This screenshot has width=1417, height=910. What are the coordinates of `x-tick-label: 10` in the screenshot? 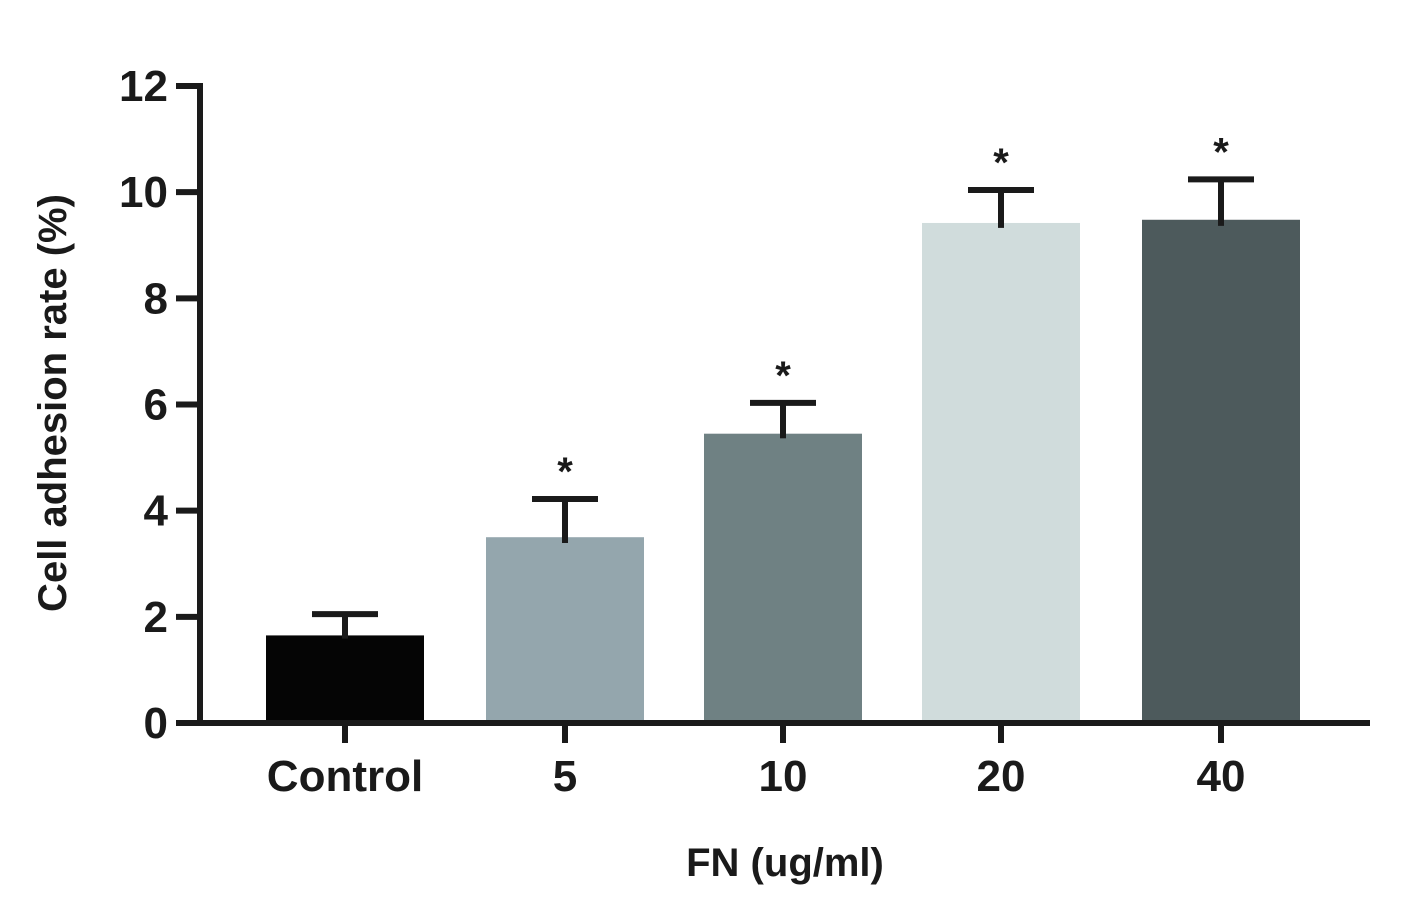 It's located at (783, 776).